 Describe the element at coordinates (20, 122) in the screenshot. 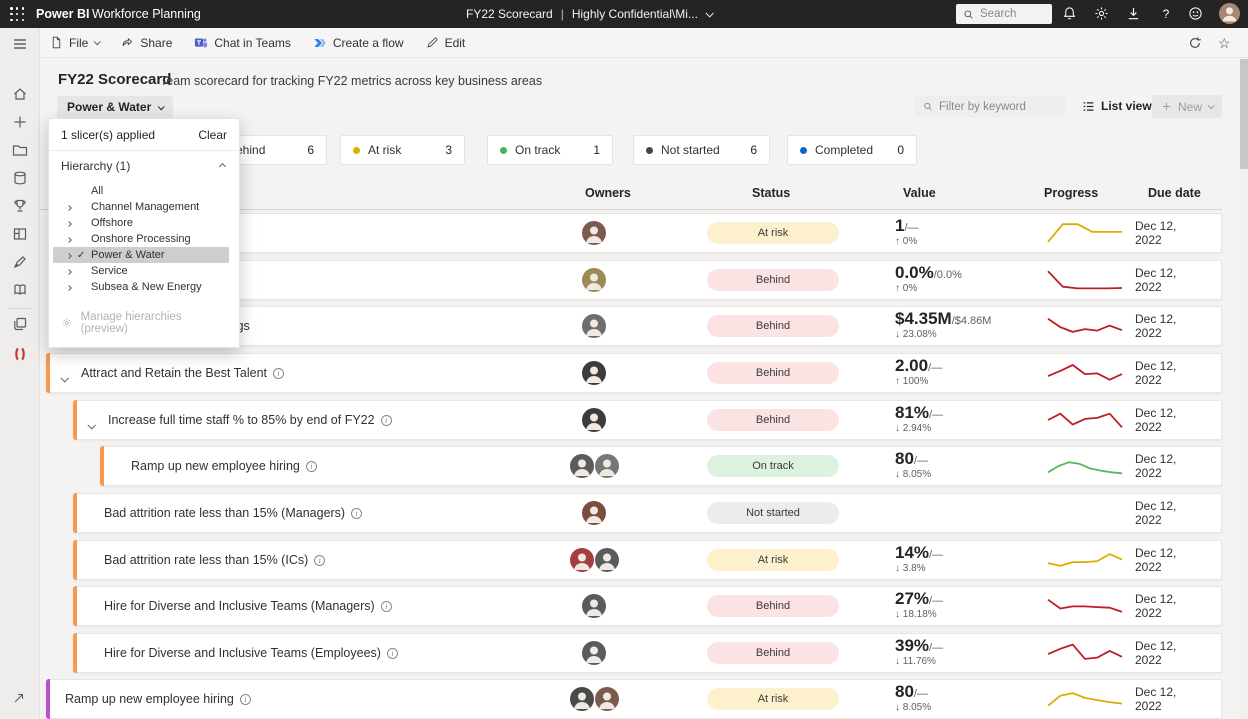

I see `create-plus-icon` at that location.